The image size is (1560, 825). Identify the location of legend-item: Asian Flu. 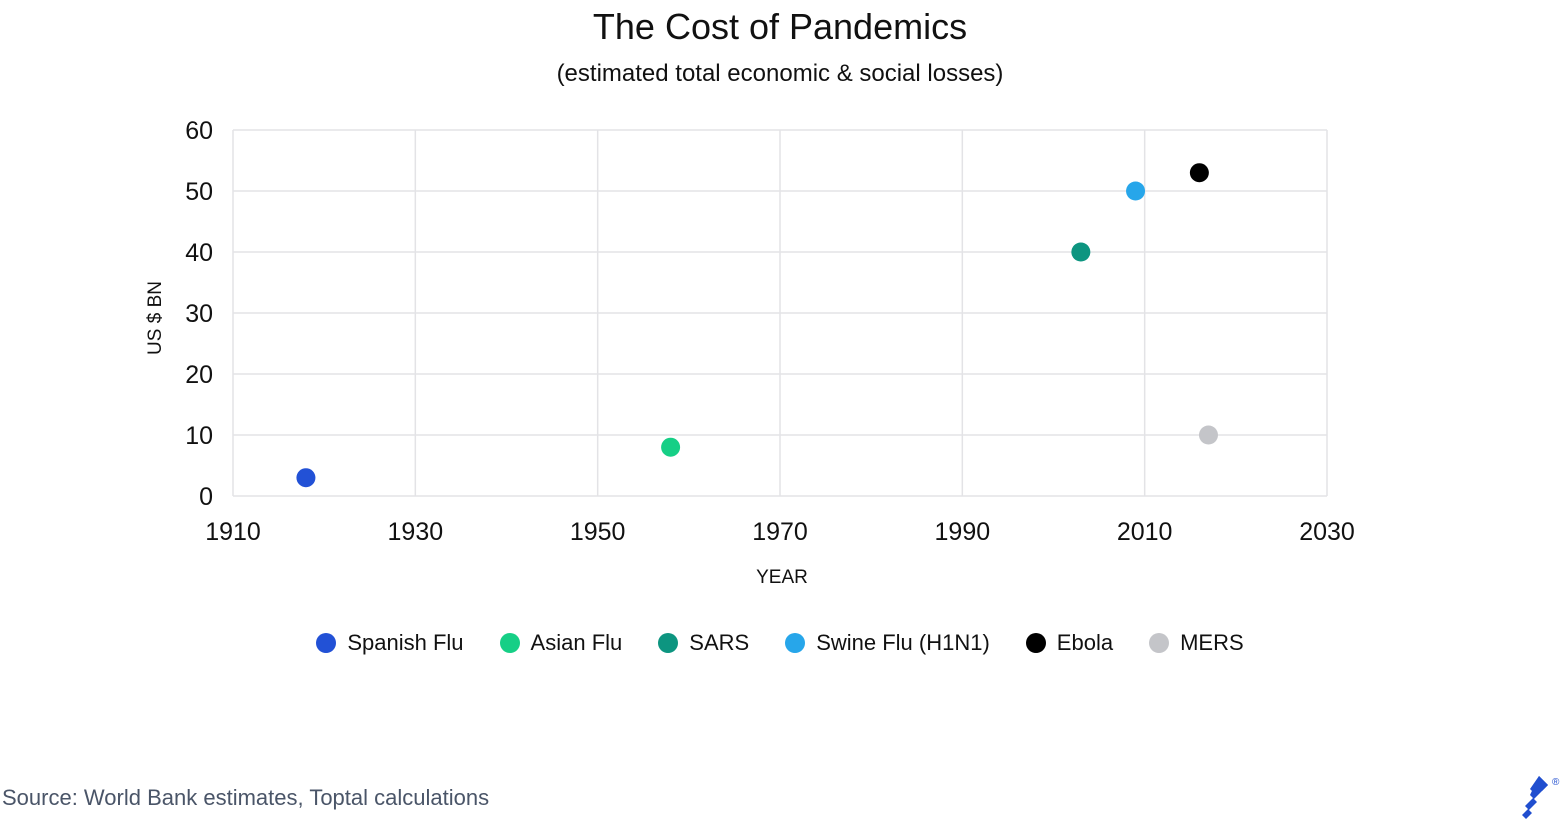
(561, 643).